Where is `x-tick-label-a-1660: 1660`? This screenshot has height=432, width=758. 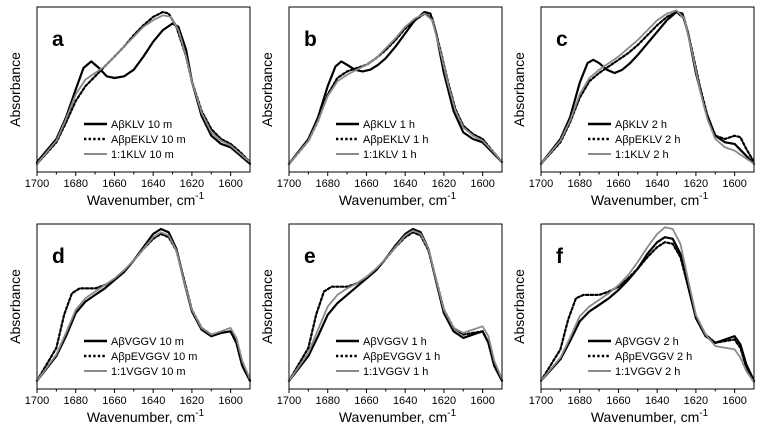
x-tick-label-a-1660: 1660 is located at coordinates (114, 184).